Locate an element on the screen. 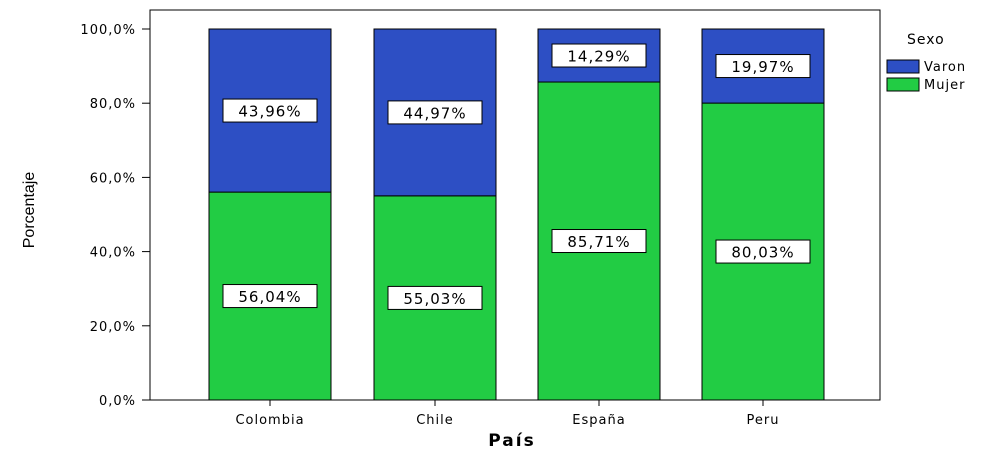 The width and height of the screenshot is (992, 454). y-tick-label: 20,0% is located at coordinates (113, 327).